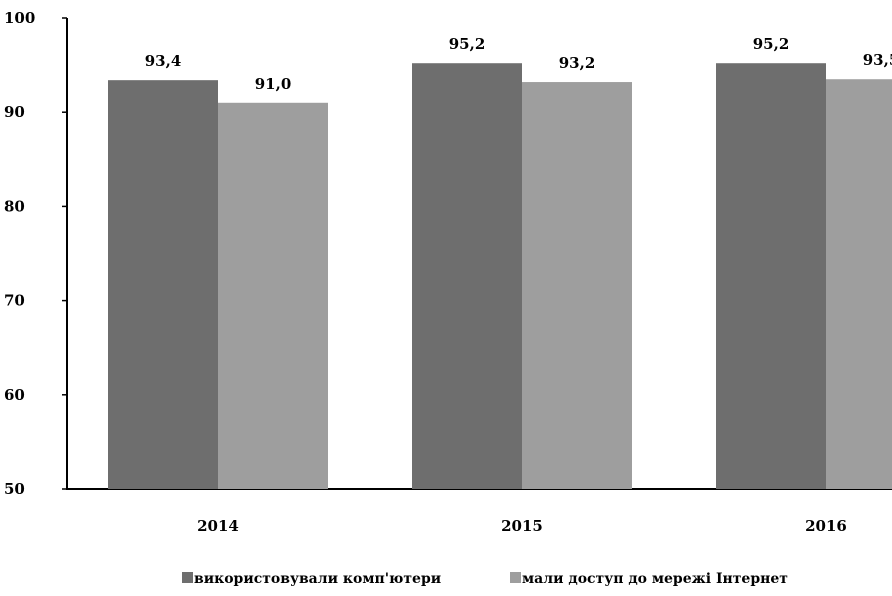 The height and width of the screenshot is (596, 892). What do you see at coordinates (771, 276) in the screenshot?
I see `bar-series-1-2016` at bounding box center [771, 276].